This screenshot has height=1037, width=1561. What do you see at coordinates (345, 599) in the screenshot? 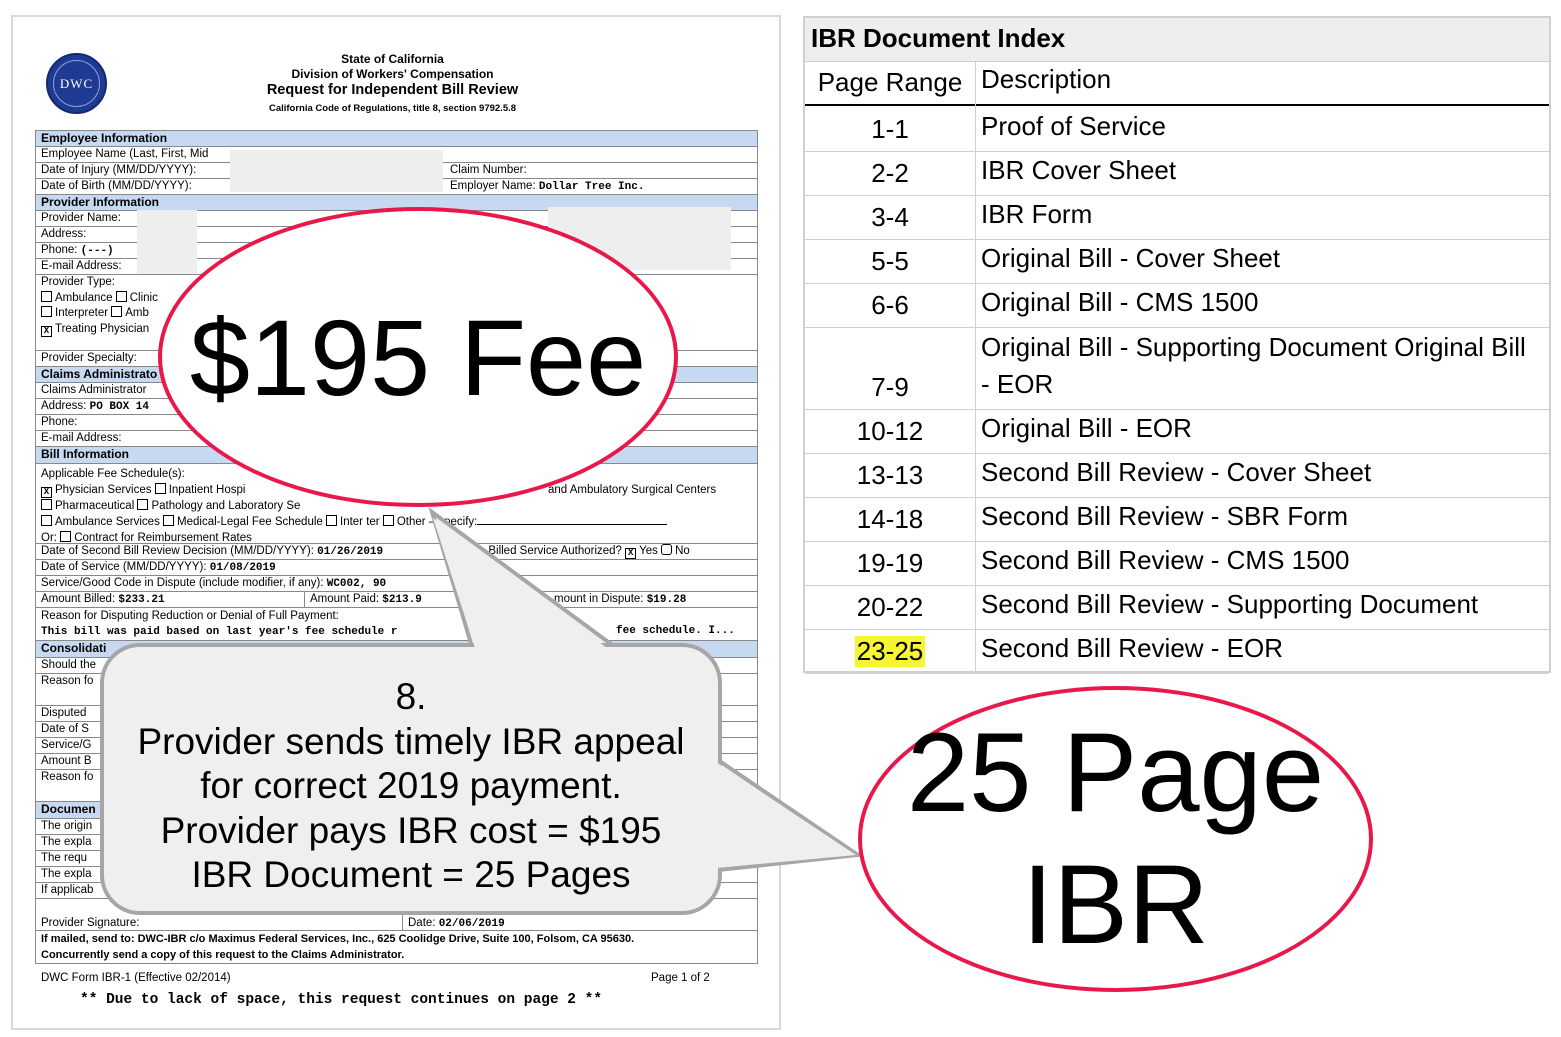
I see `label: Amount Paid:` at bounding box center [345, 599].